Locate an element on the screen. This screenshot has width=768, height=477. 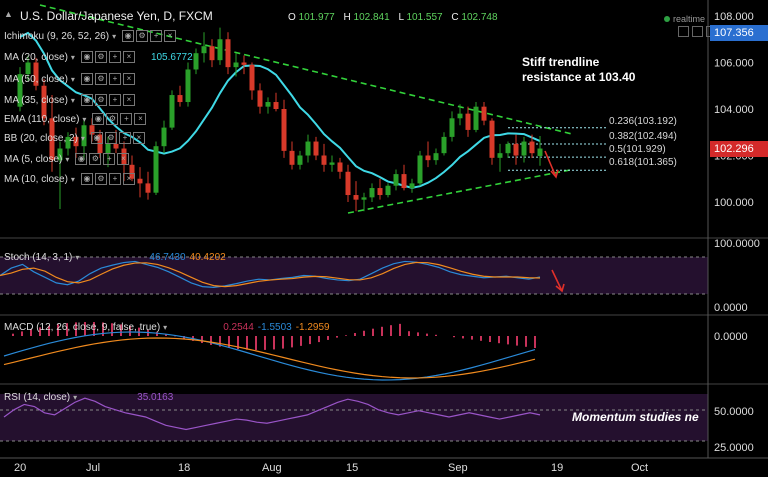
indicator-label: MA (20, close) is located at coordinates (36, 57).